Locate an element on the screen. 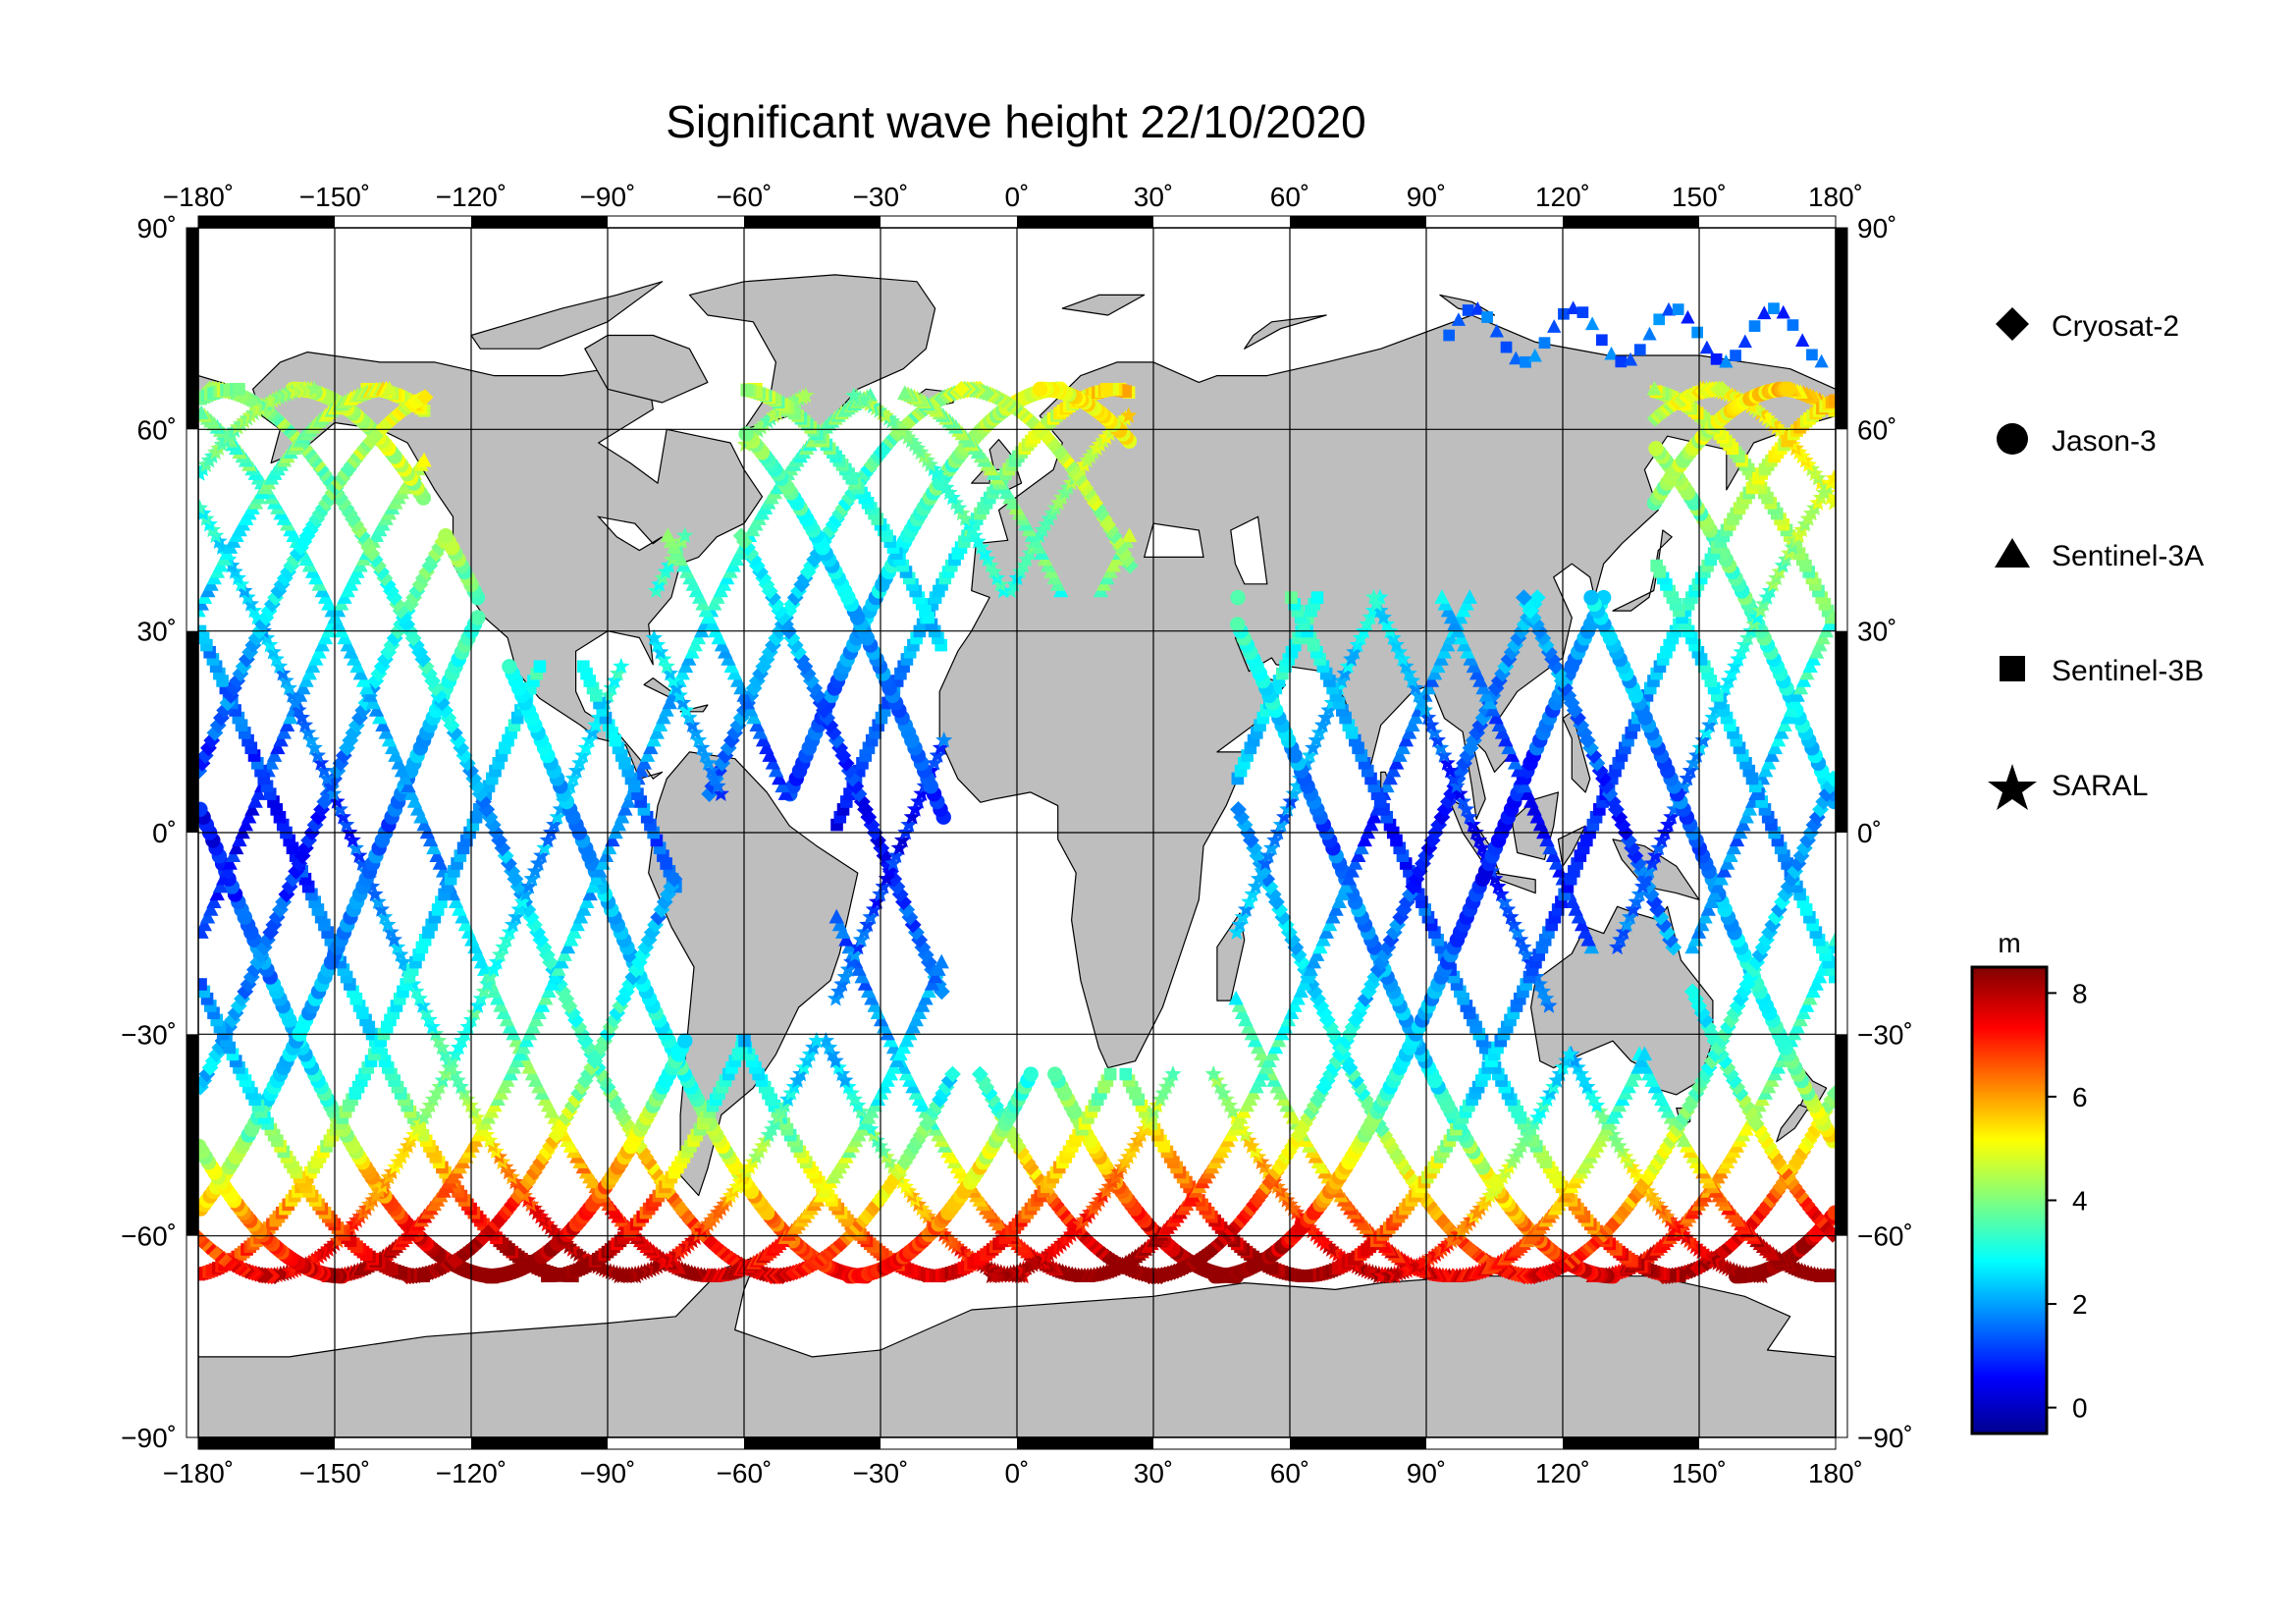  map-title: Significant wave height 22/10/2020 is located at coordinates (1016, 121).